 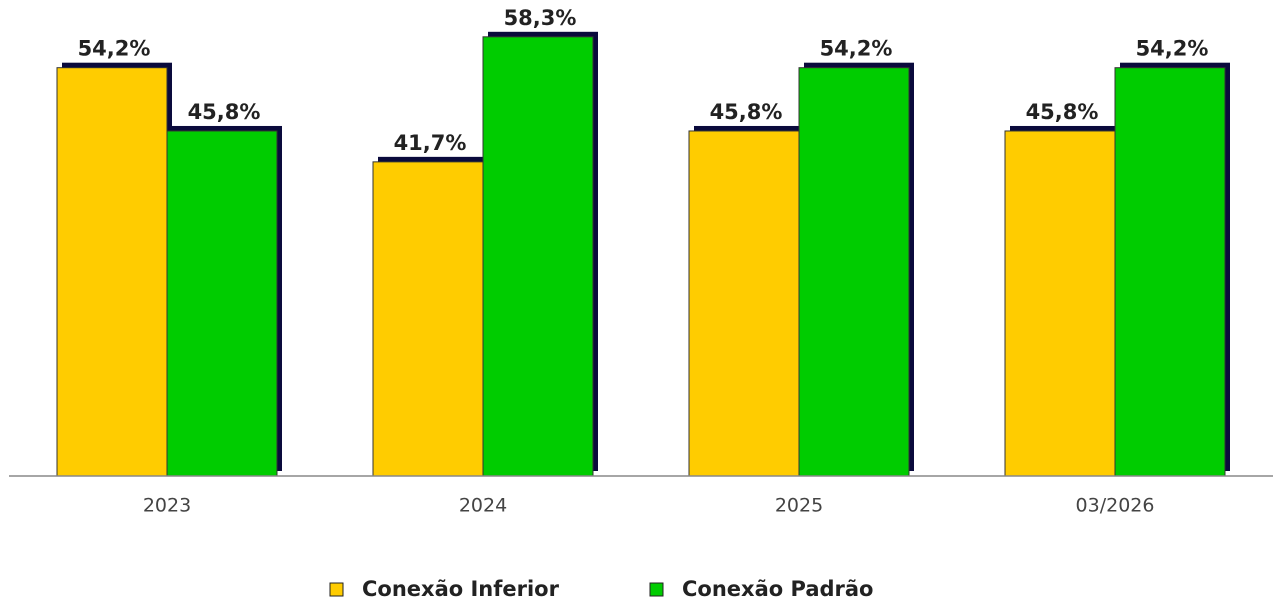 I want to click on x-tick-label: 2023, so click(x=167, y=506).